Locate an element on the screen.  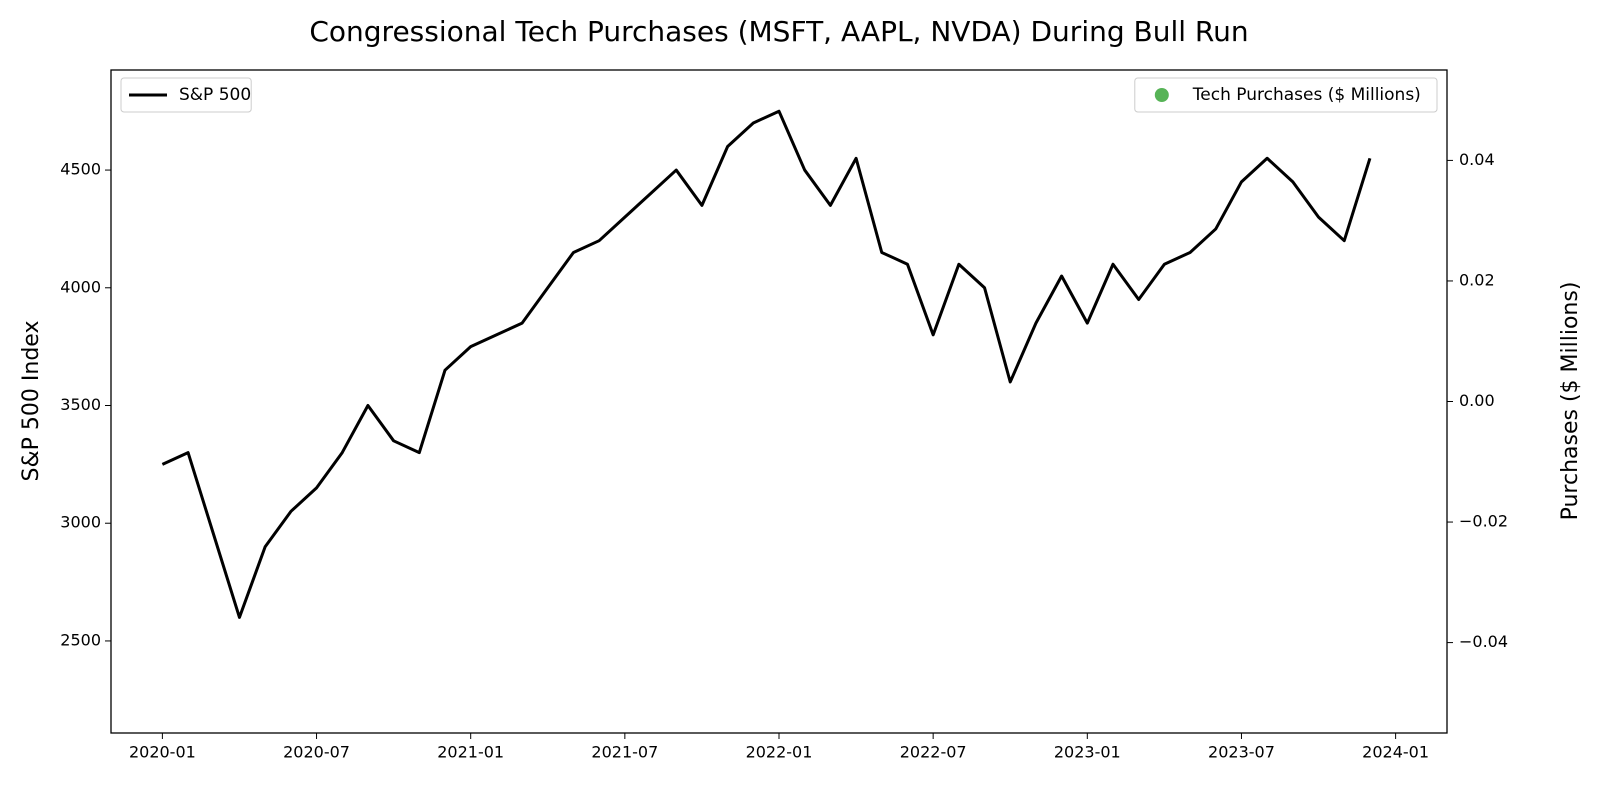
y-tick-label: 4500 is located at coordinates (80, 169).